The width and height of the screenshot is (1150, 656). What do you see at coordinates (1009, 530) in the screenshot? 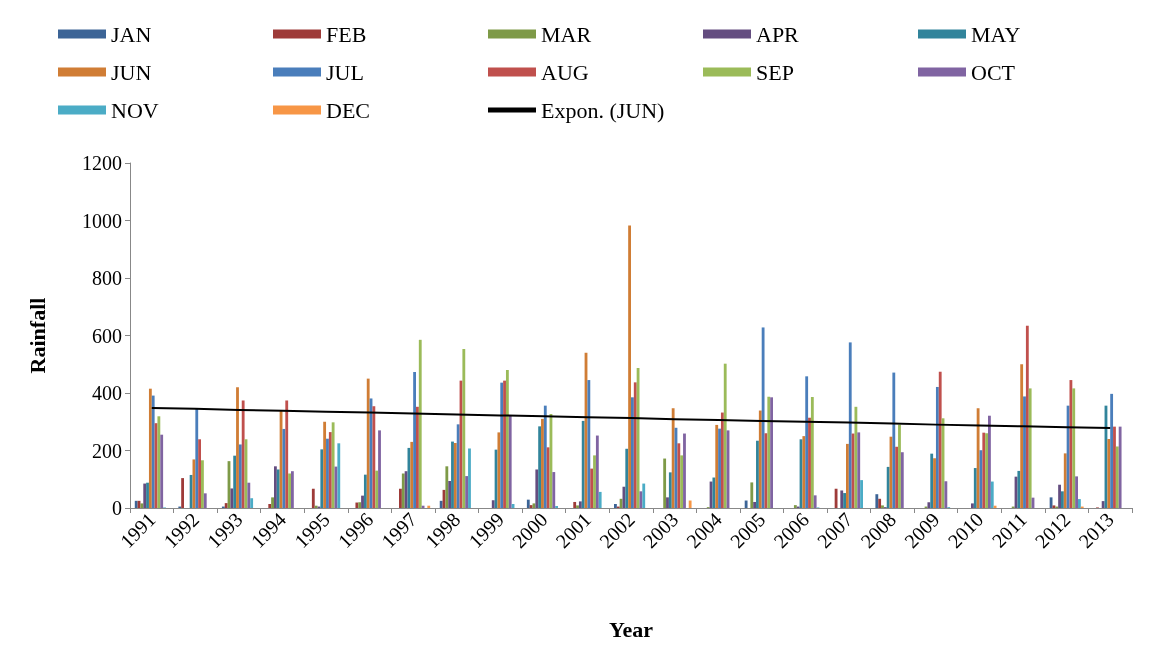
I see `x-tick-label: 2011` at bounding box center [1009, 530].